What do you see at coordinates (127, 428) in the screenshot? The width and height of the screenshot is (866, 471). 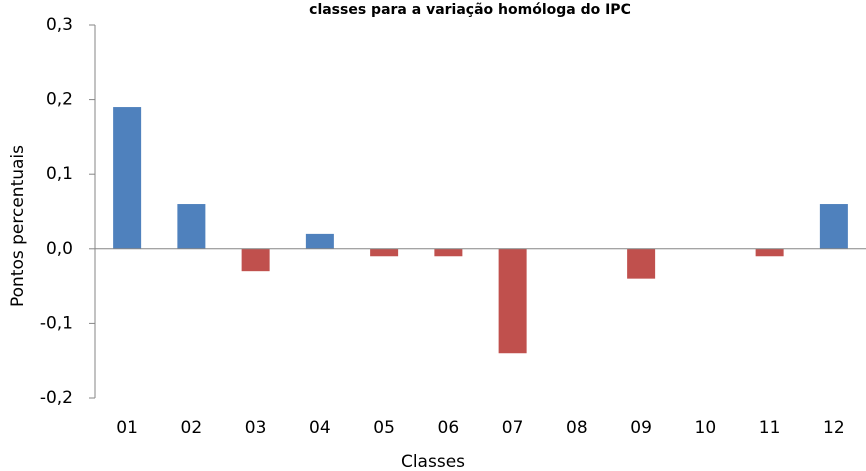 I see `x-tick-label: 01` at bounding box center [127, 428].